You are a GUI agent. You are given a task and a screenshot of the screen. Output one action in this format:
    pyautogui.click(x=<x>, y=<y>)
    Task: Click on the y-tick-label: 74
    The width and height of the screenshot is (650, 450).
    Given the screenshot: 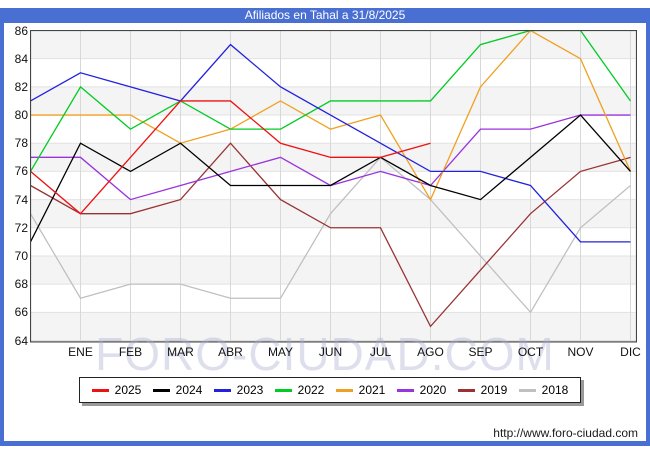 What is the action you would take?
    pyautogui.click(x=21, y=199)
    